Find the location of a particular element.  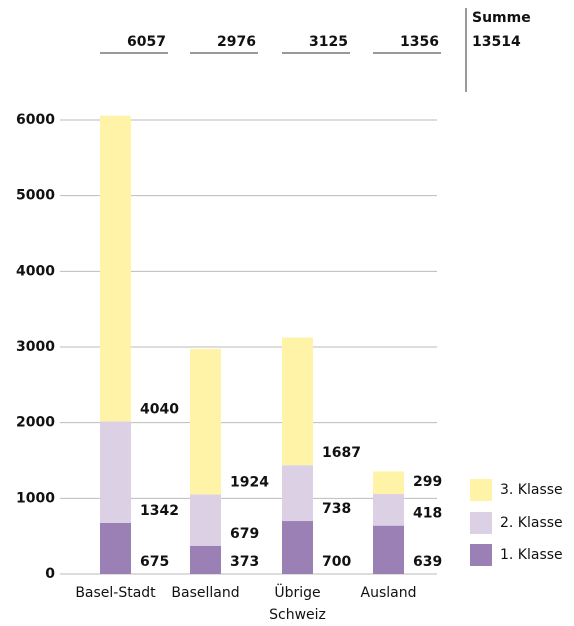

data-label: 679 is located at coordinates (244, 534).